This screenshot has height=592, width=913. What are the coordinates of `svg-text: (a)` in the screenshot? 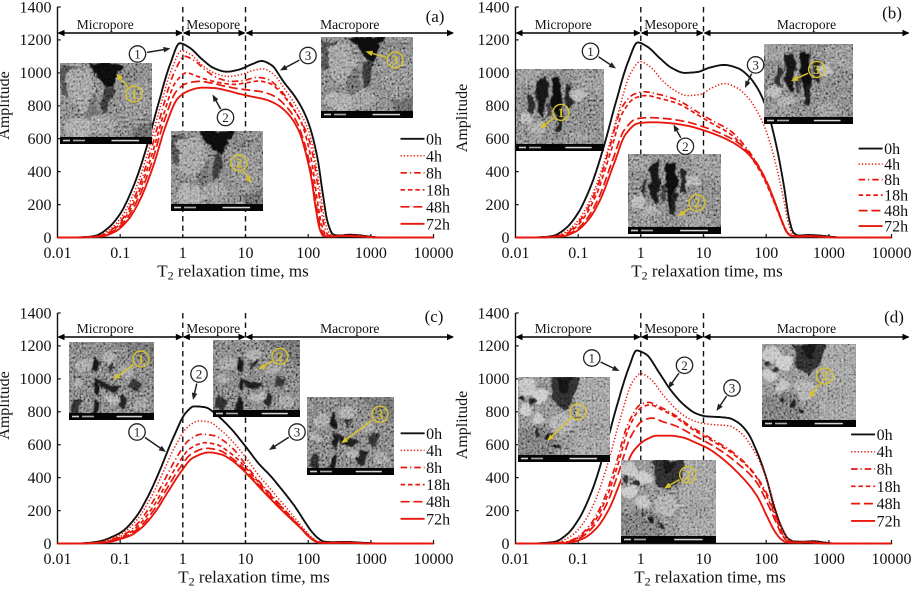 It's located at (435, 16).